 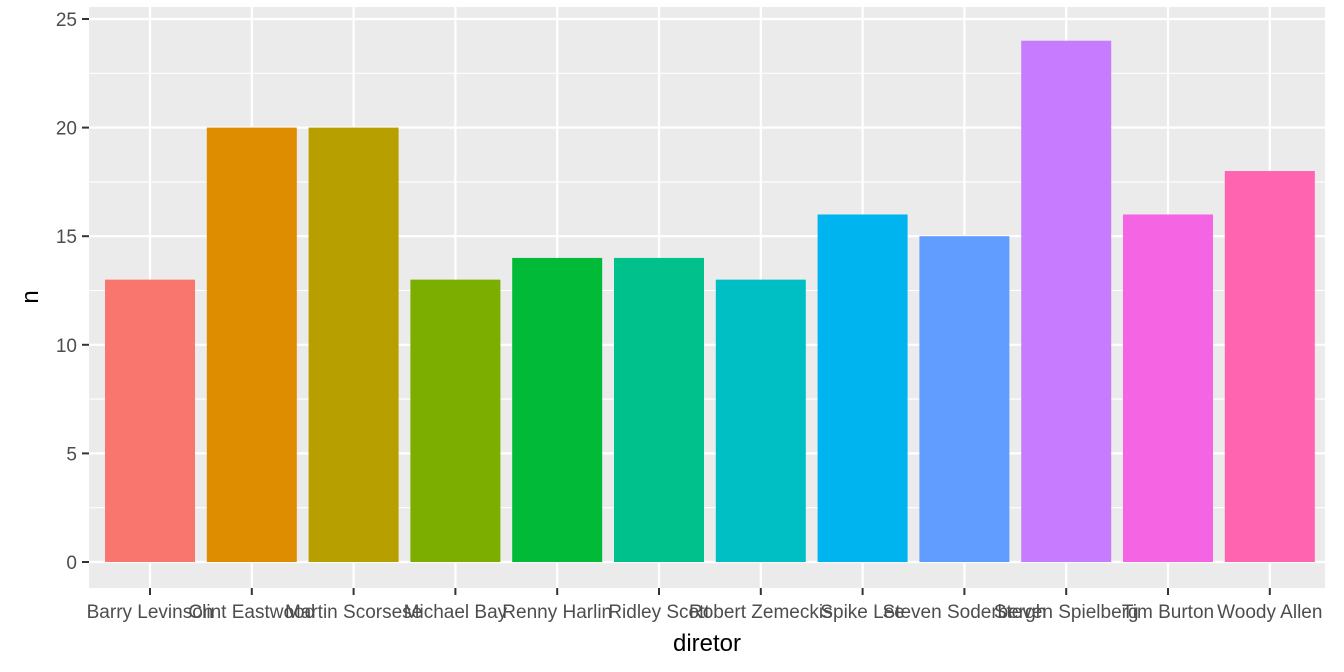 What do you see at coordinates (30, 296) in the screenshot?
I see `y-axis-title: n` at bounding box center [30, 296].